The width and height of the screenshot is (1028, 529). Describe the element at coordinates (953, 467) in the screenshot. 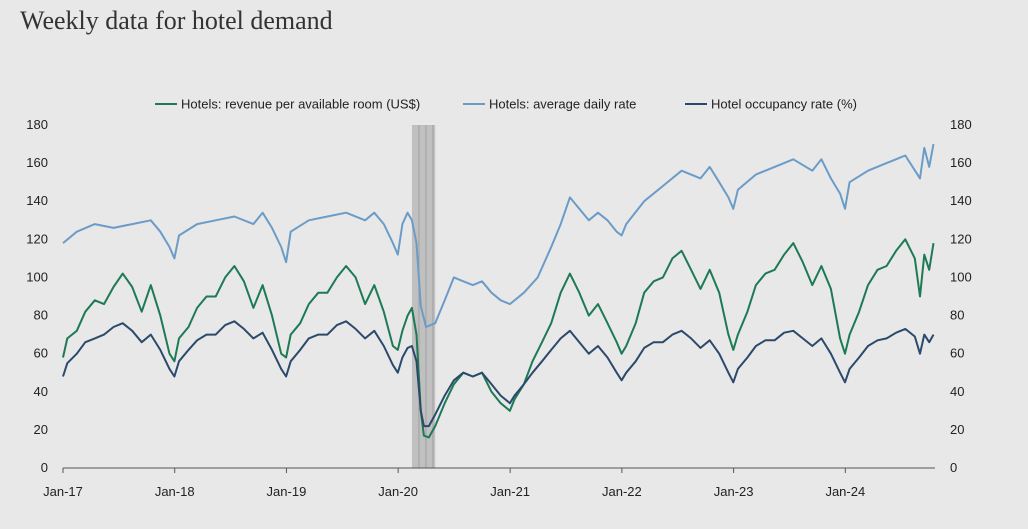

I see `y-tick-label-right: 0` at that location.